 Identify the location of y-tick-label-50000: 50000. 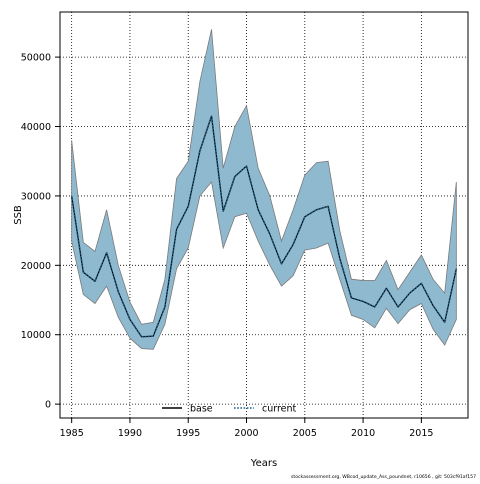
(36, 58).